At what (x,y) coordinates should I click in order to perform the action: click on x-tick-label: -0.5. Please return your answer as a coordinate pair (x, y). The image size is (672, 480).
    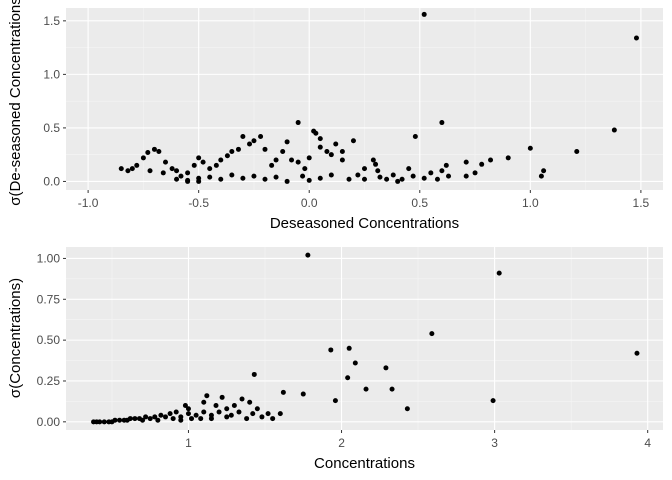
    Looking at the image, I should click on (198, 203).